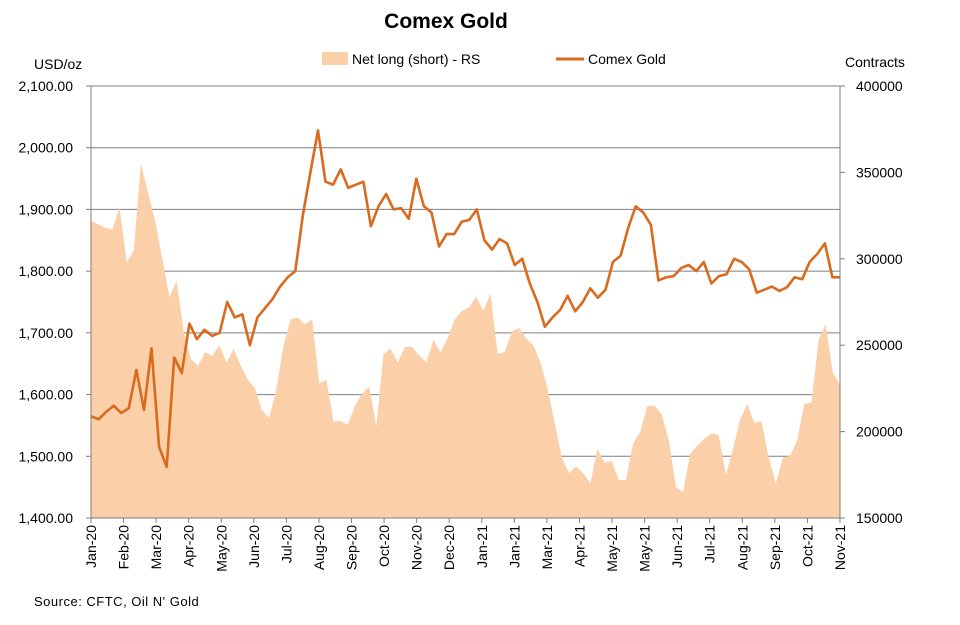 The image size is (960, 625). What do you see at coordinates (221, 548) in the screenshot?
I see `x-tick-label: May-20` at bounding box center [221, 548].